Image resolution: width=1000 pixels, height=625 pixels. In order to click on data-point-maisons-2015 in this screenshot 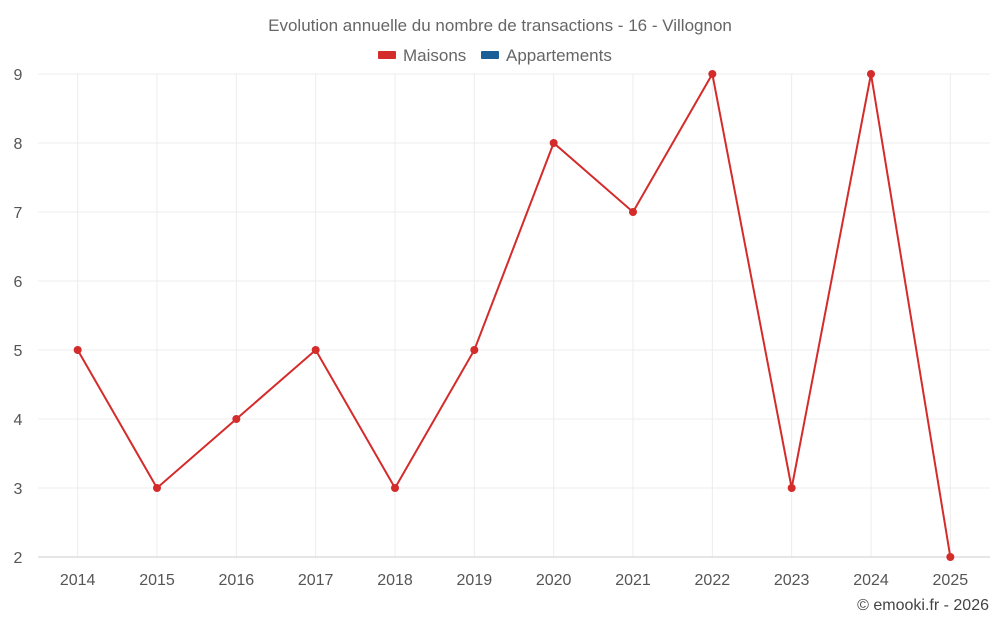, I will do `click(157, 488)`.